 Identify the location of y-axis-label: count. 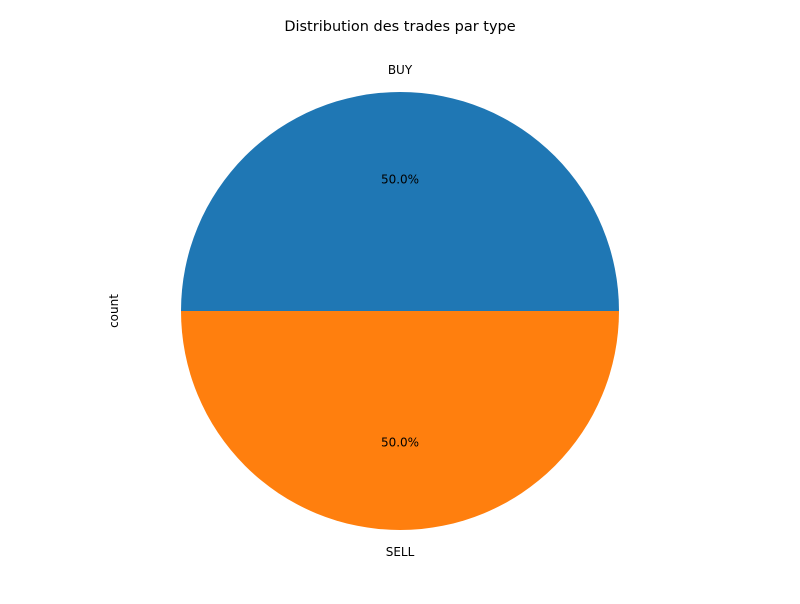
(114, 311).